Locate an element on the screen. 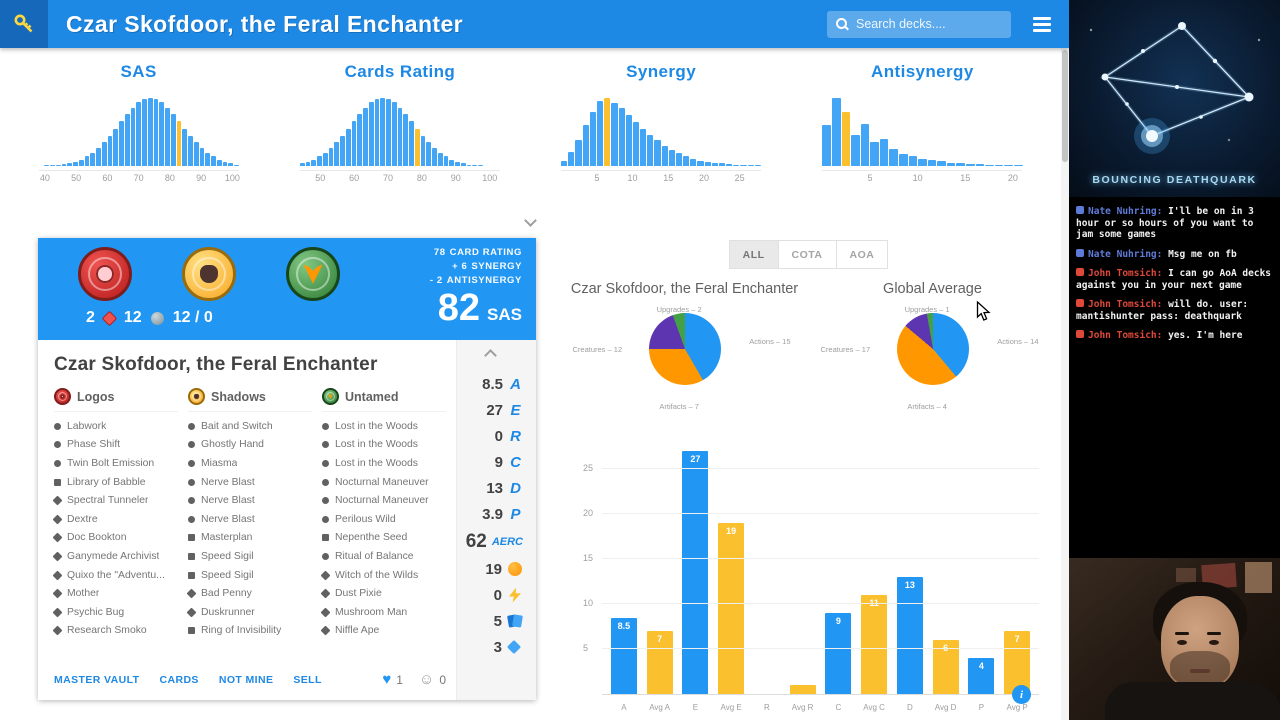 The width and height of the screenshot is (1280, 720). card-row: Ring of Invisibility is located at coordinates (255, 631).